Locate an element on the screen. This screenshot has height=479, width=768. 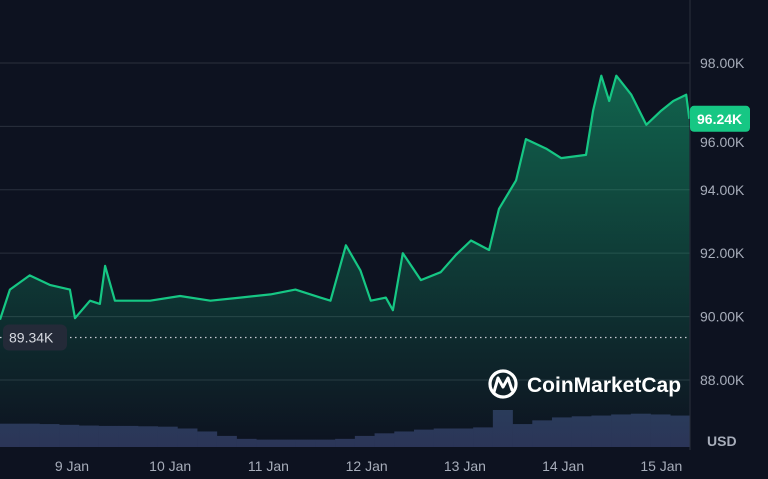
y-tick-label: 98.00K is located at coordinates (722, 63).